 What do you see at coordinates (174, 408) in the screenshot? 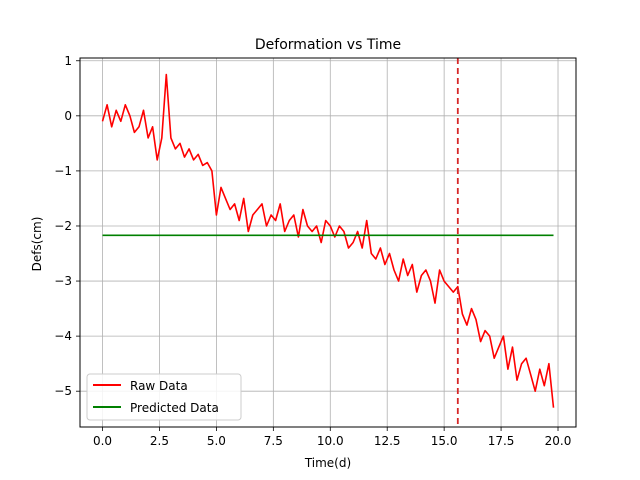
I see `legend-label-predicted-data: Predicted Data` at bounding box center [174, 408].